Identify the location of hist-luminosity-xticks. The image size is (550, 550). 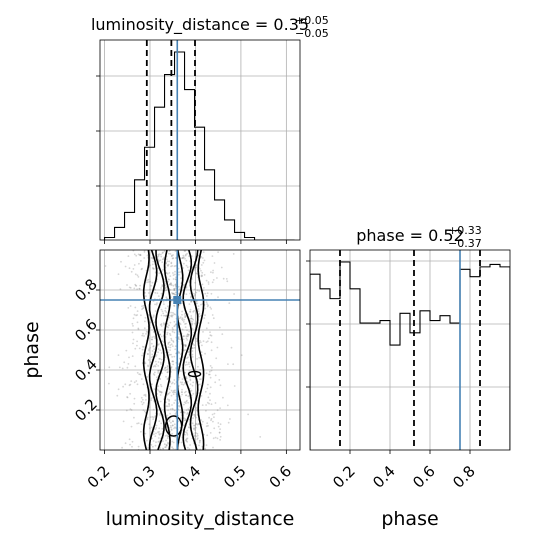
(195, 242).